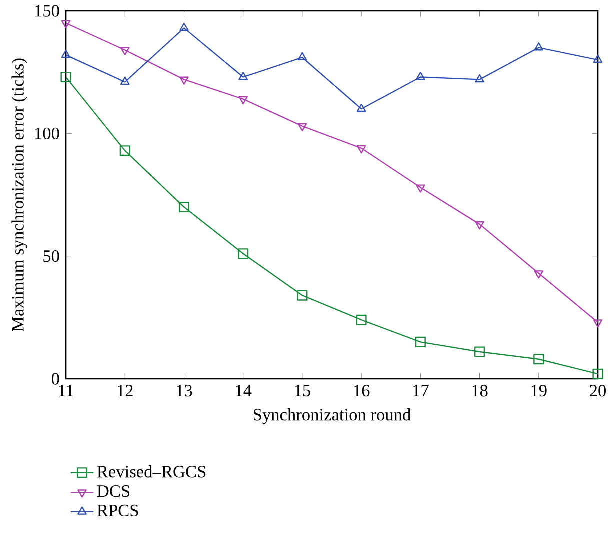  Describe the element at coordinates (421, 390) in the screenshot. I see `x-tick-label: 17` at that location.